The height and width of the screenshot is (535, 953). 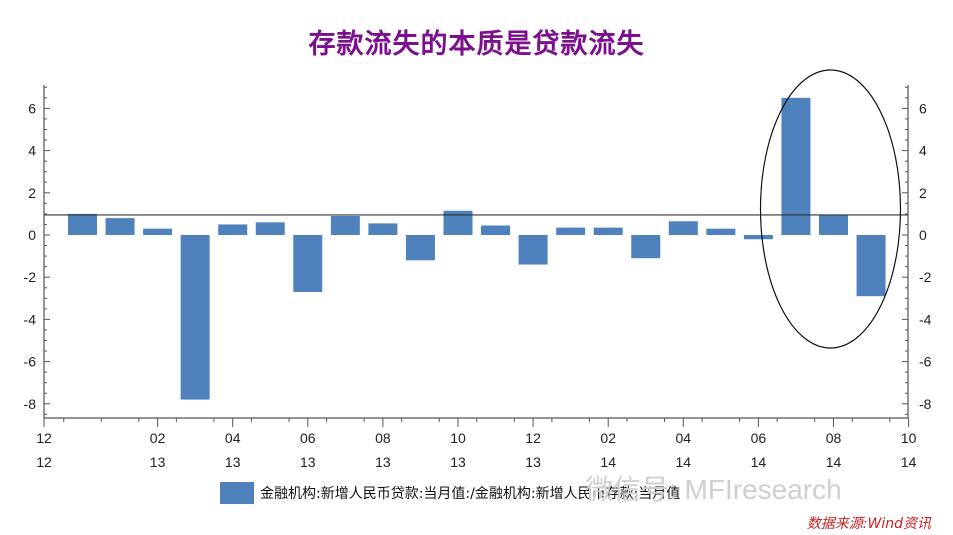 What do you see at coordinates (925, 362) in the screenshot?
I see `y-tick-label-right: -6` at bounding box center [925, 362].